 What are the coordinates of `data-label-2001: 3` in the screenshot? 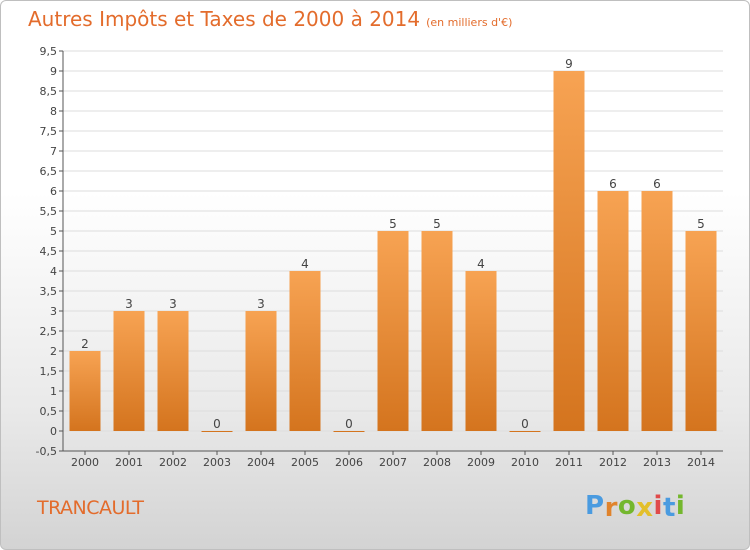 It's located at (129, 304).